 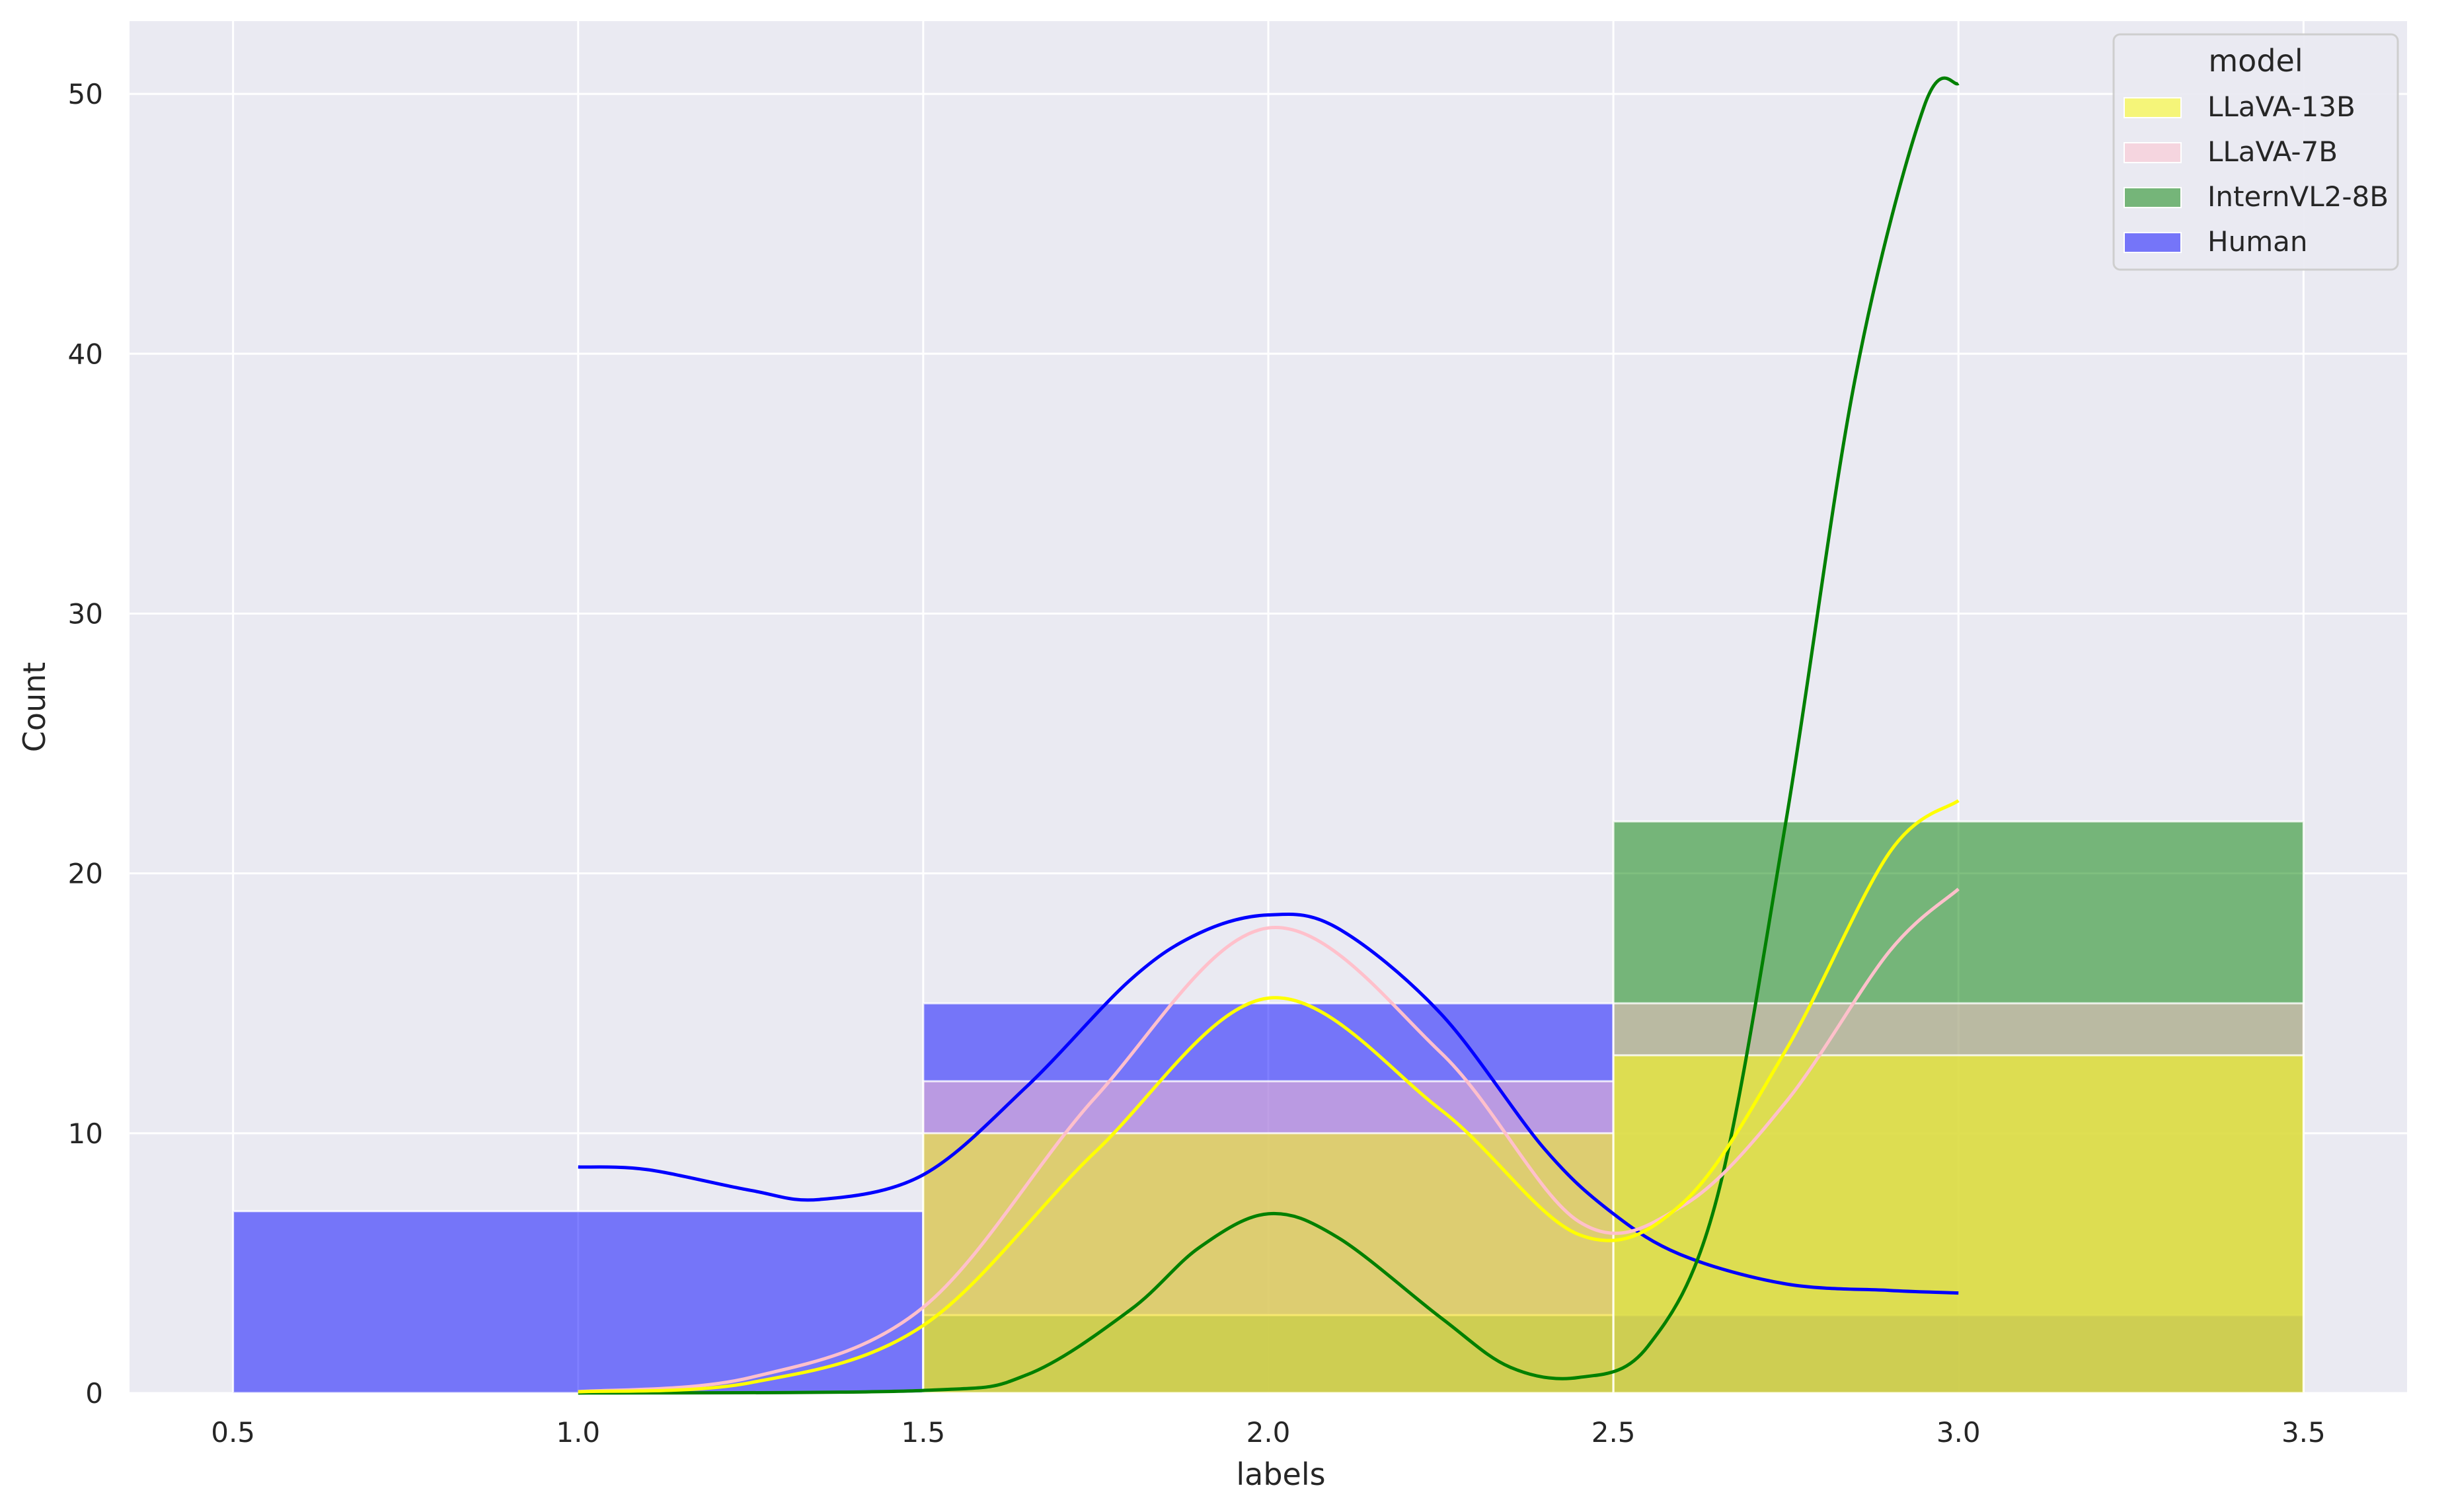 What do you see at coordinates (1613, 1432) in the screenshot?
I see `x-tick-label: 2.5` at bounding box center [1613, 1432].